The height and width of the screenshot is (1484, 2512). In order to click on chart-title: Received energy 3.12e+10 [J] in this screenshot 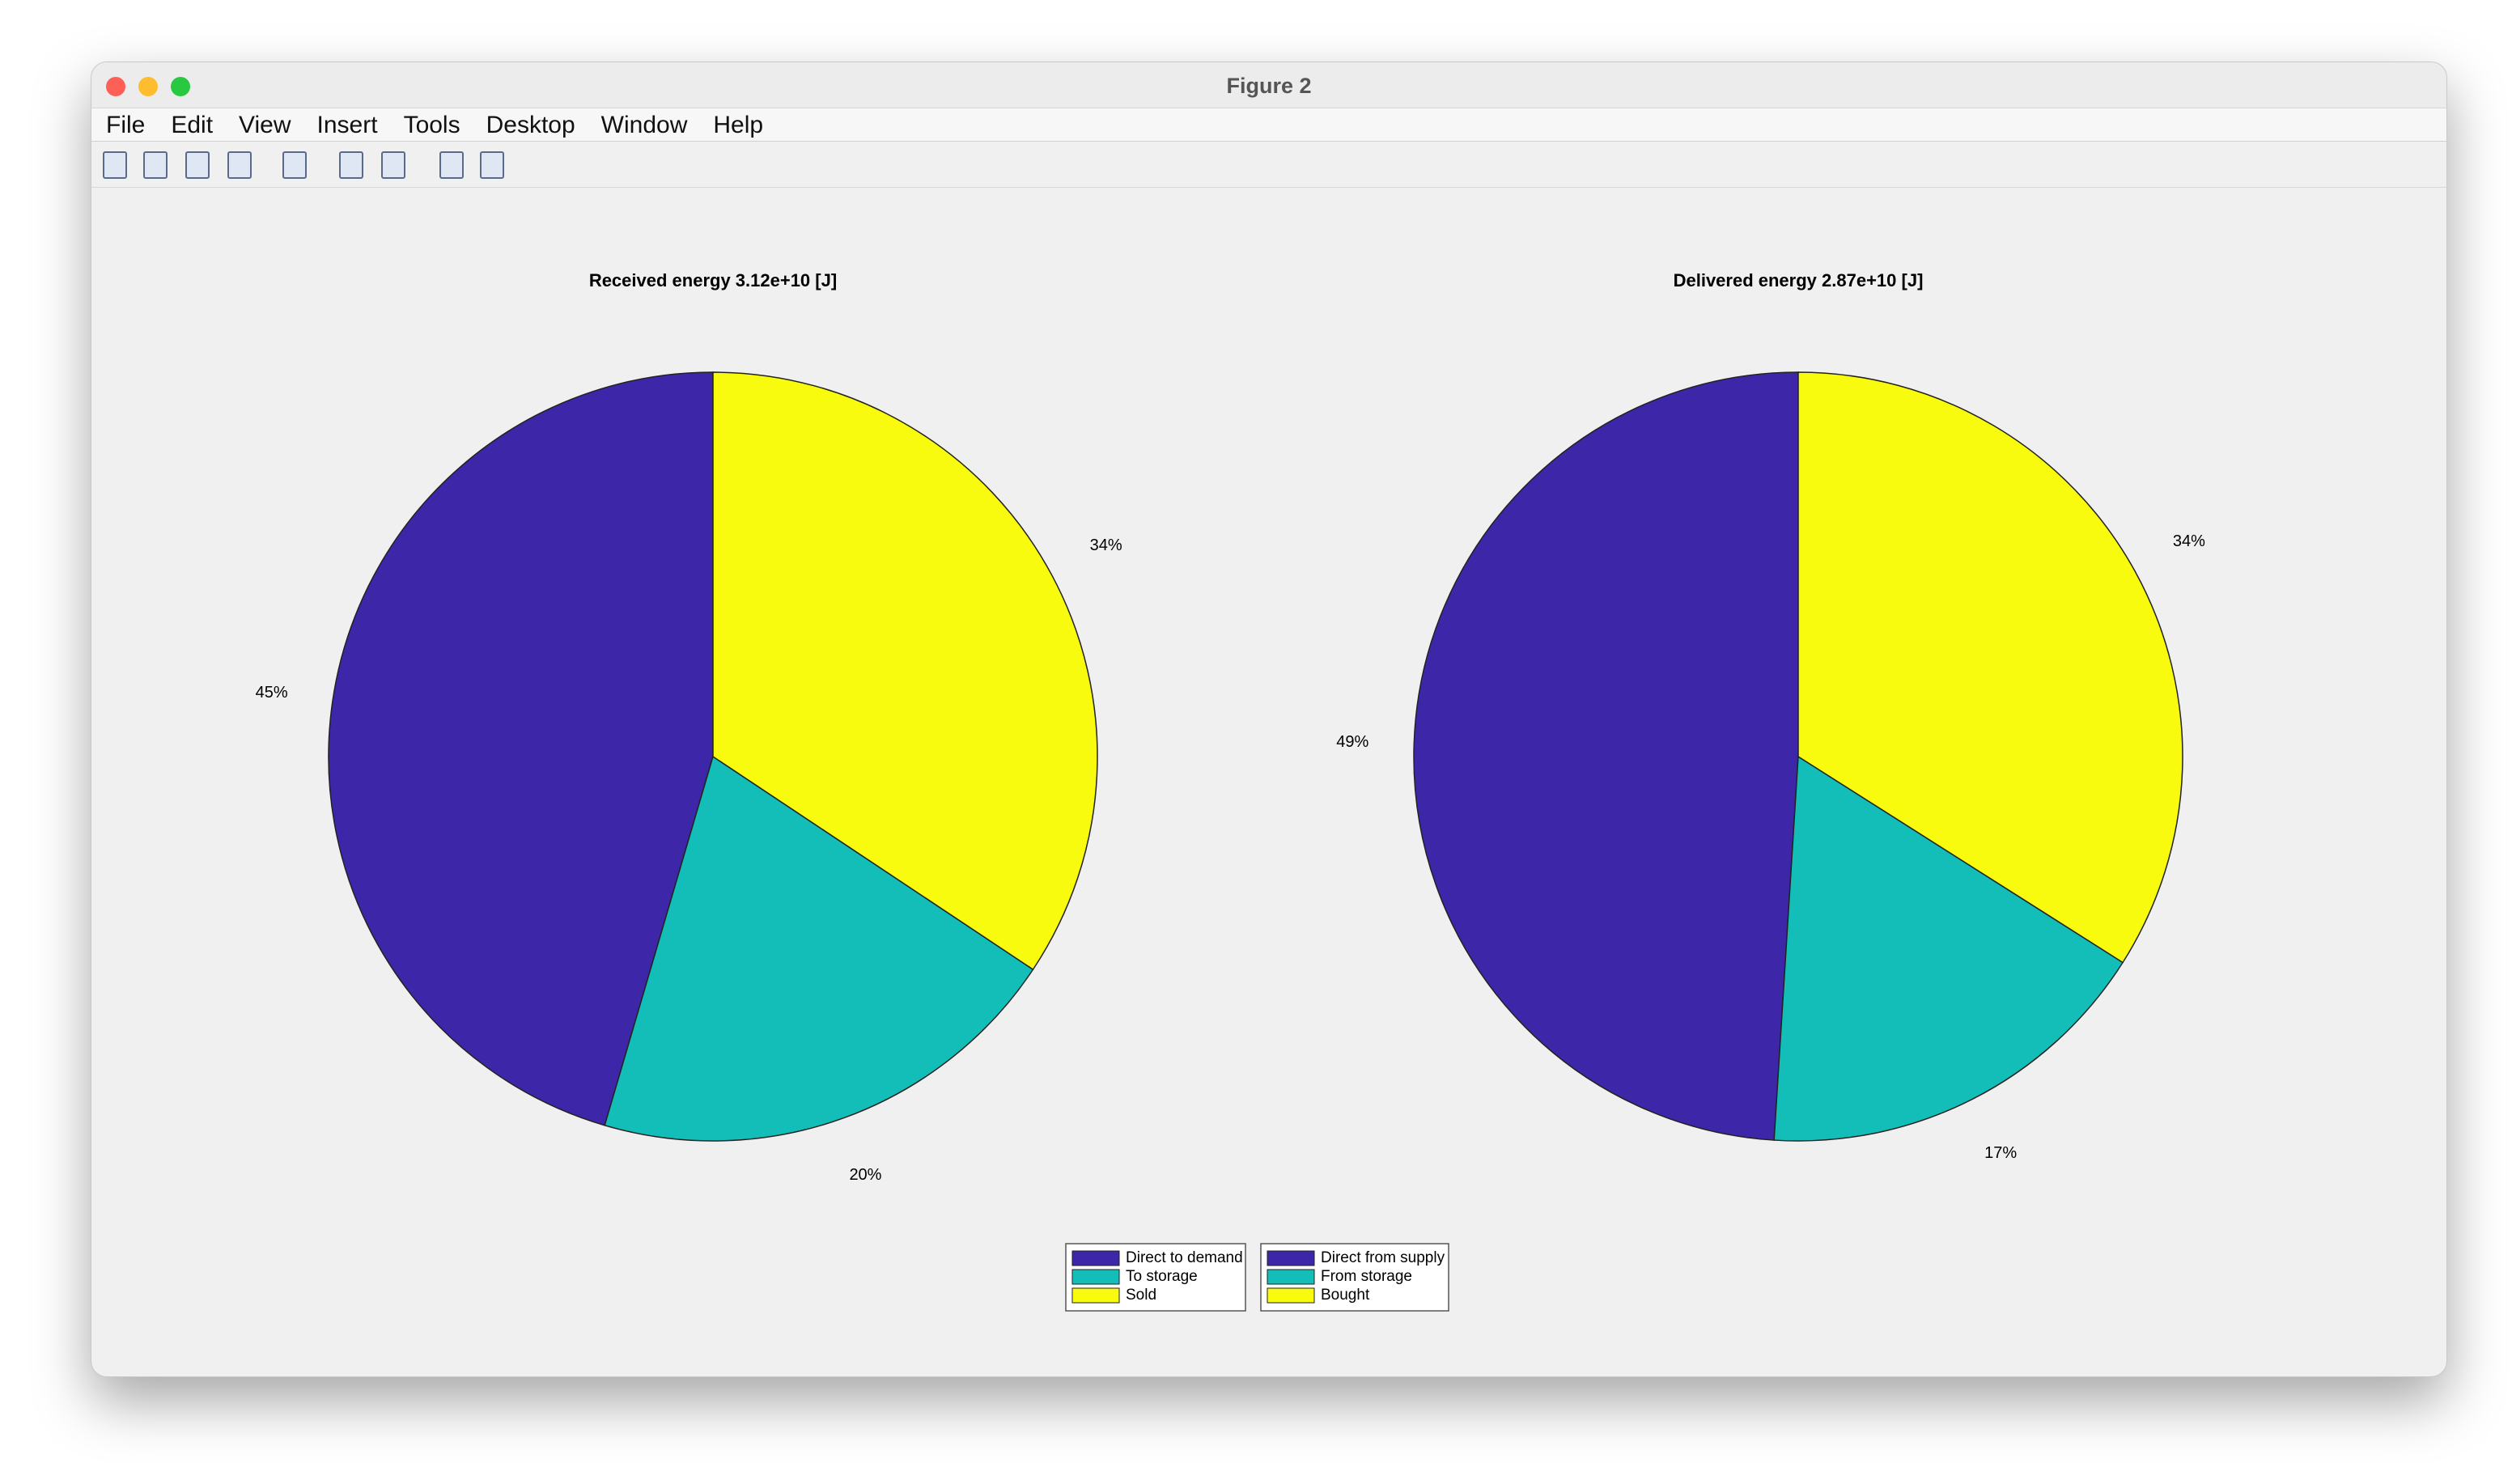, I will do `click(713, 280)`.